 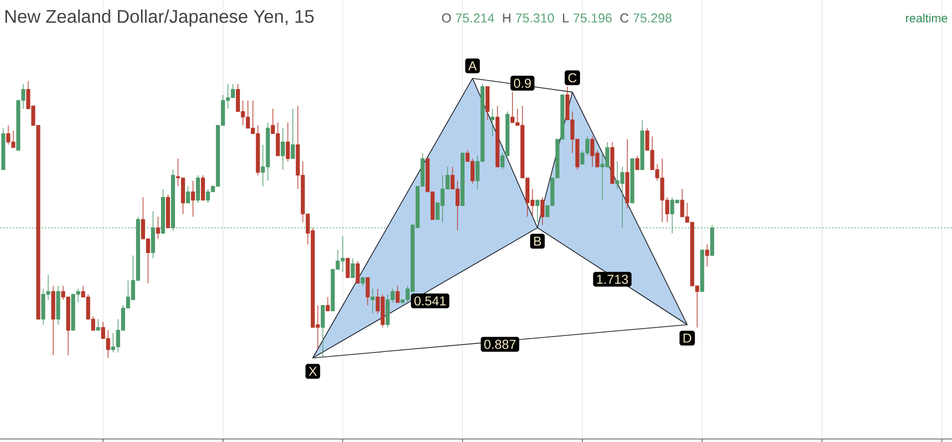 I want to click on annotation: D, so click(x=688, y=338).